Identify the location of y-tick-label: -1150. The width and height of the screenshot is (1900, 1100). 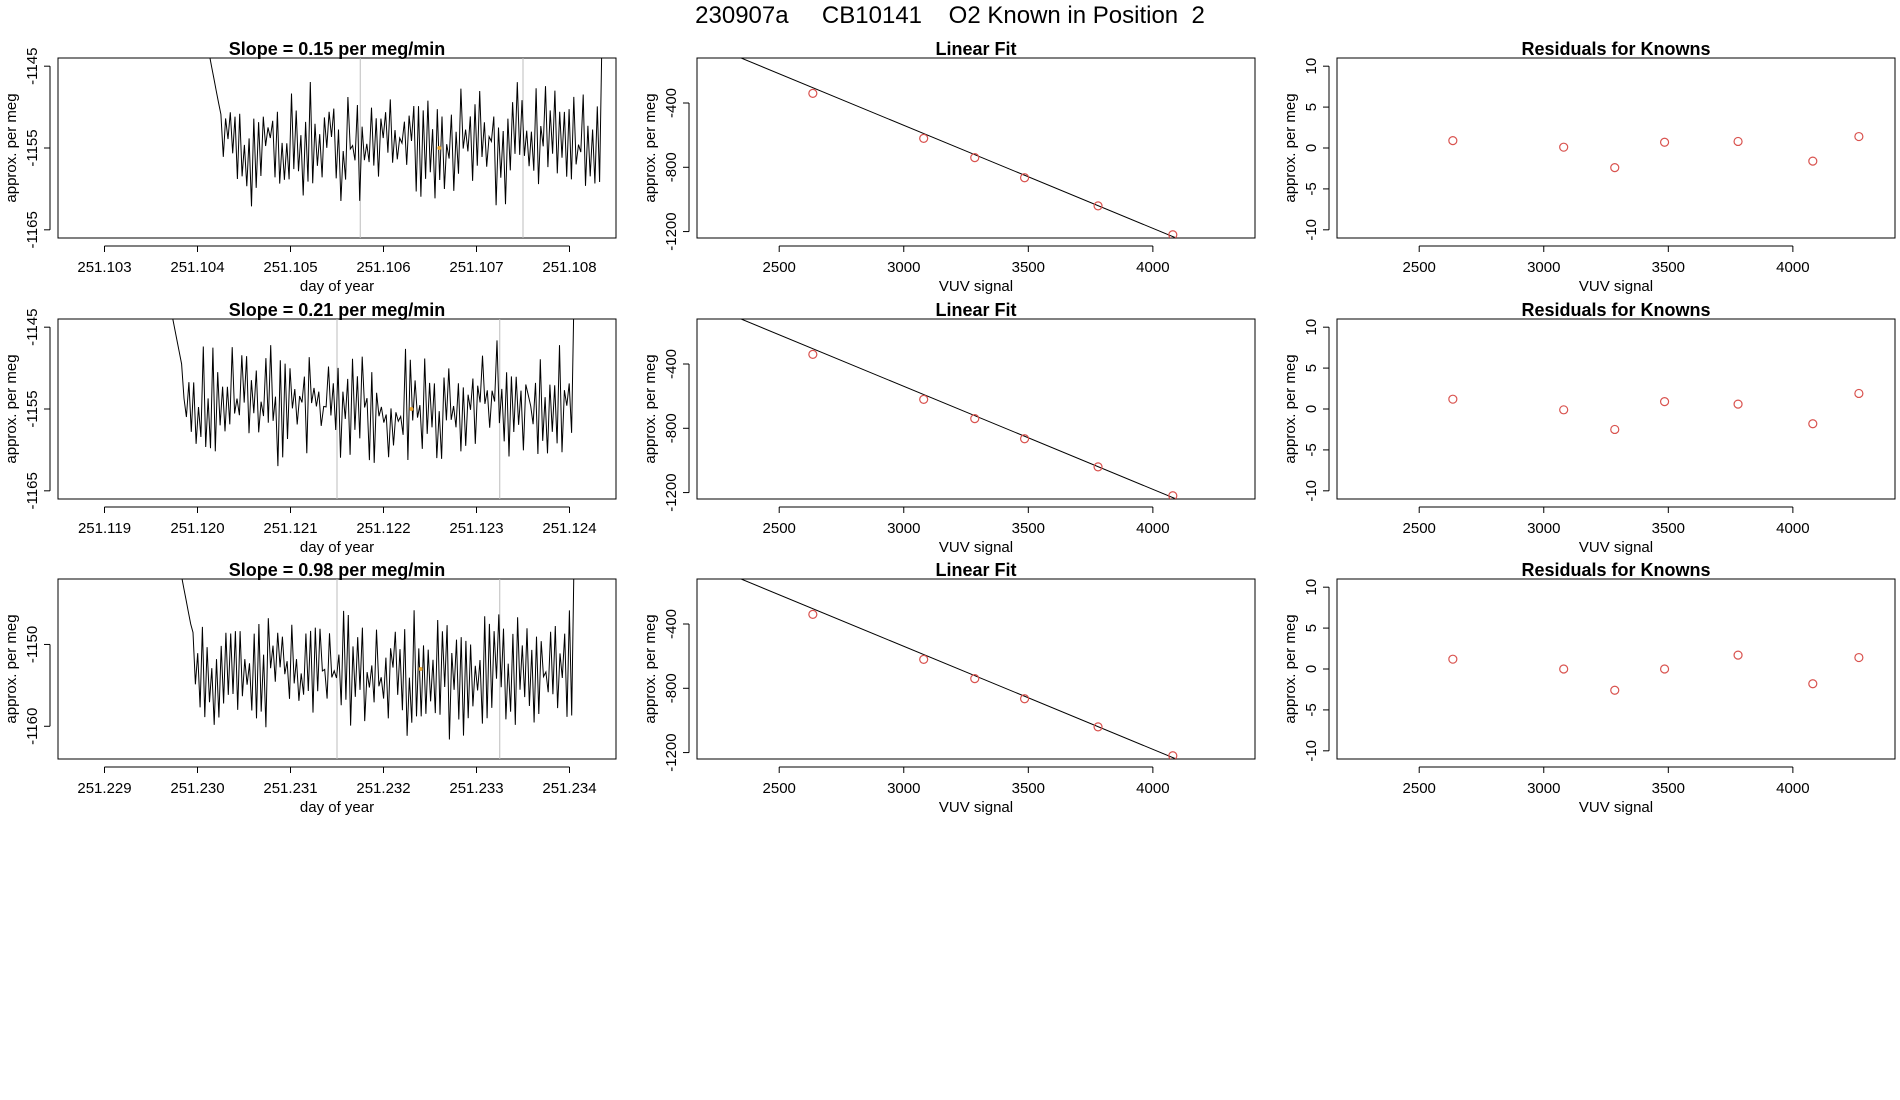
(32, 644).